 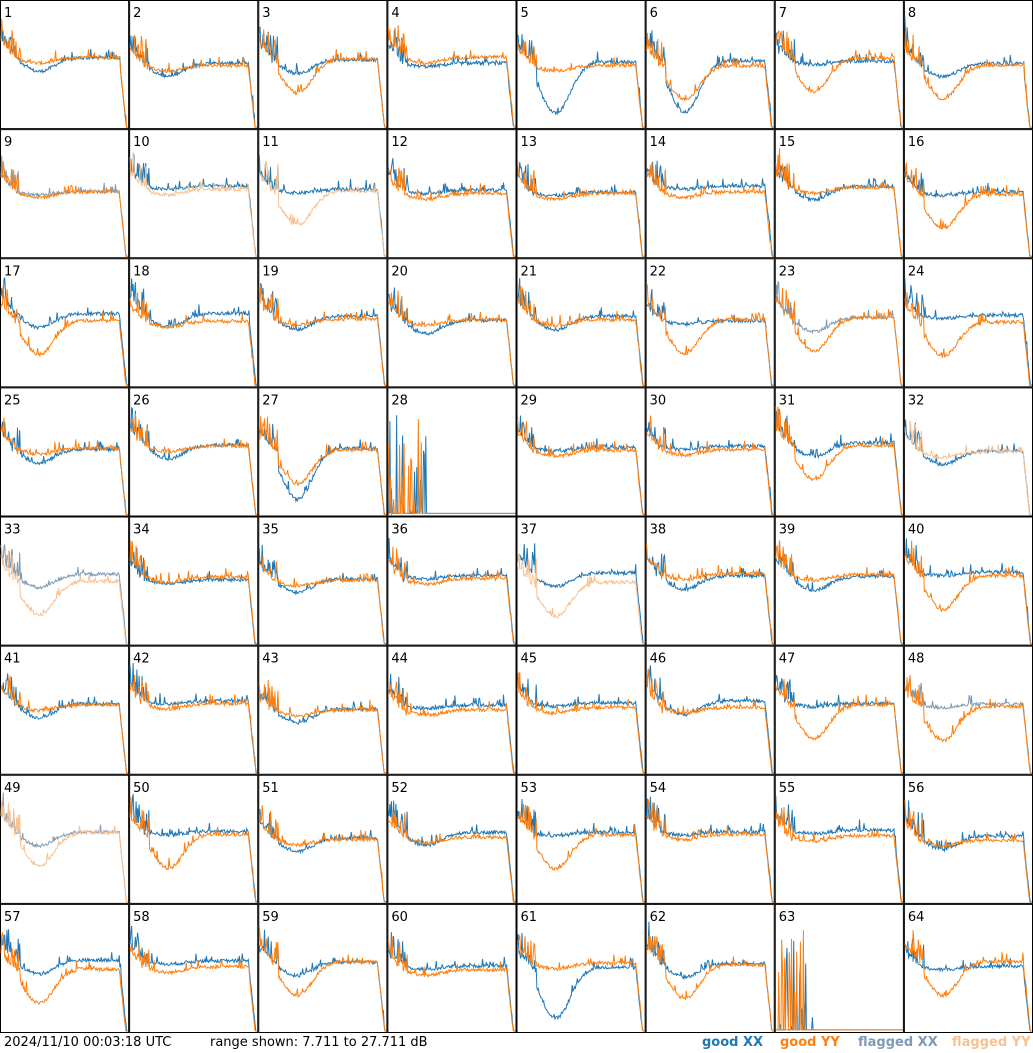 I want to click on panel-label: 63, so click(x=787, y=917).